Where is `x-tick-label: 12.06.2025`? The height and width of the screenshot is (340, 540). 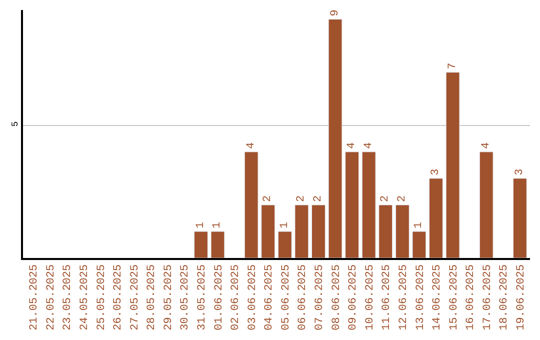 x-tick-label: 12.06.2025 is located at coordinates (404, 297).